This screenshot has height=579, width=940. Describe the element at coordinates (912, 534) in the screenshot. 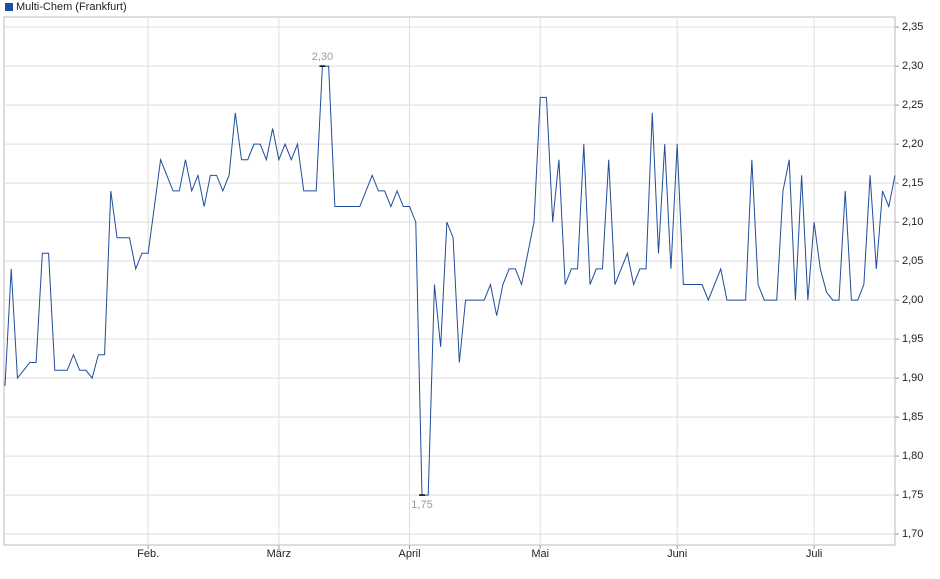

I see `y-tick-label: 1,70` at that location.